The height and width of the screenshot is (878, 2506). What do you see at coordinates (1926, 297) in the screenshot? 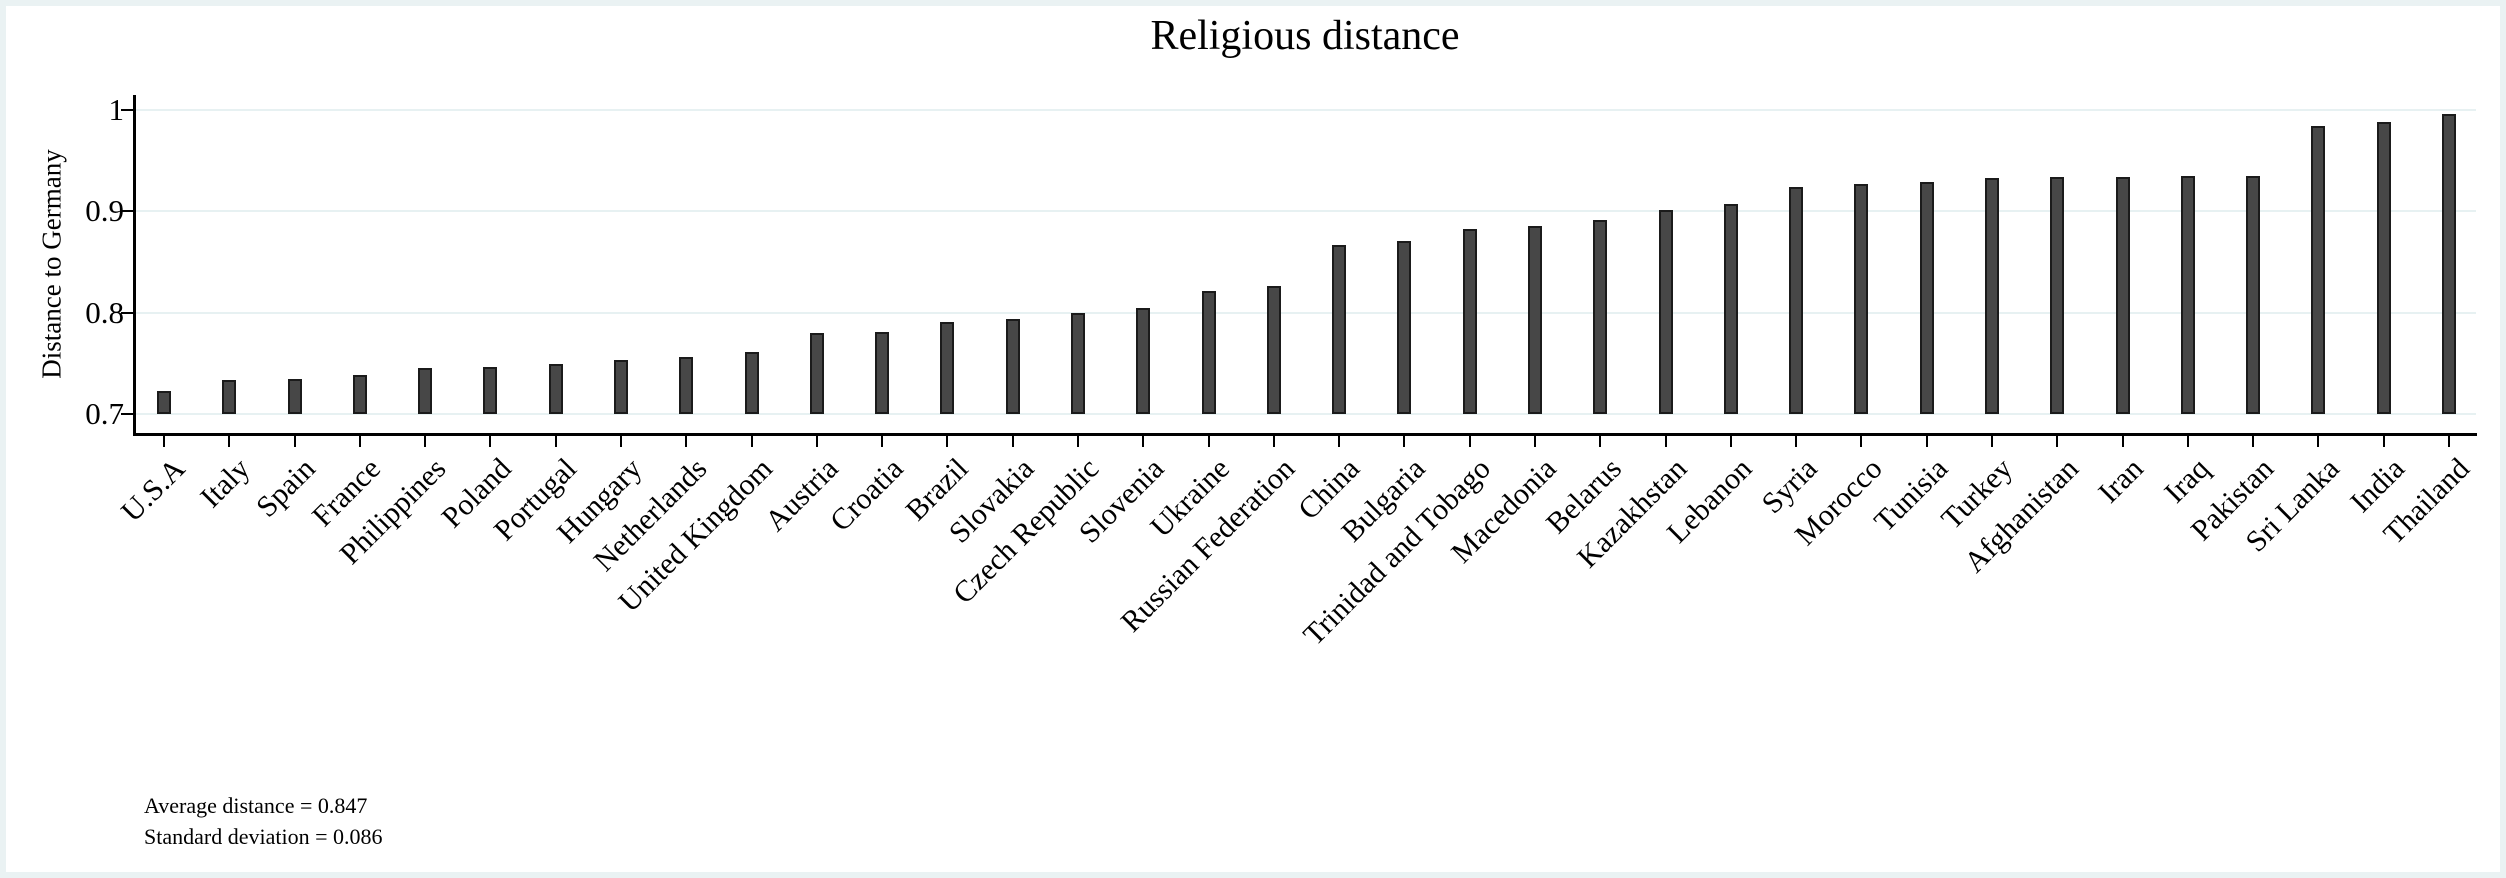
I see `bar-tunisia` at bounding box center [1926, 297].